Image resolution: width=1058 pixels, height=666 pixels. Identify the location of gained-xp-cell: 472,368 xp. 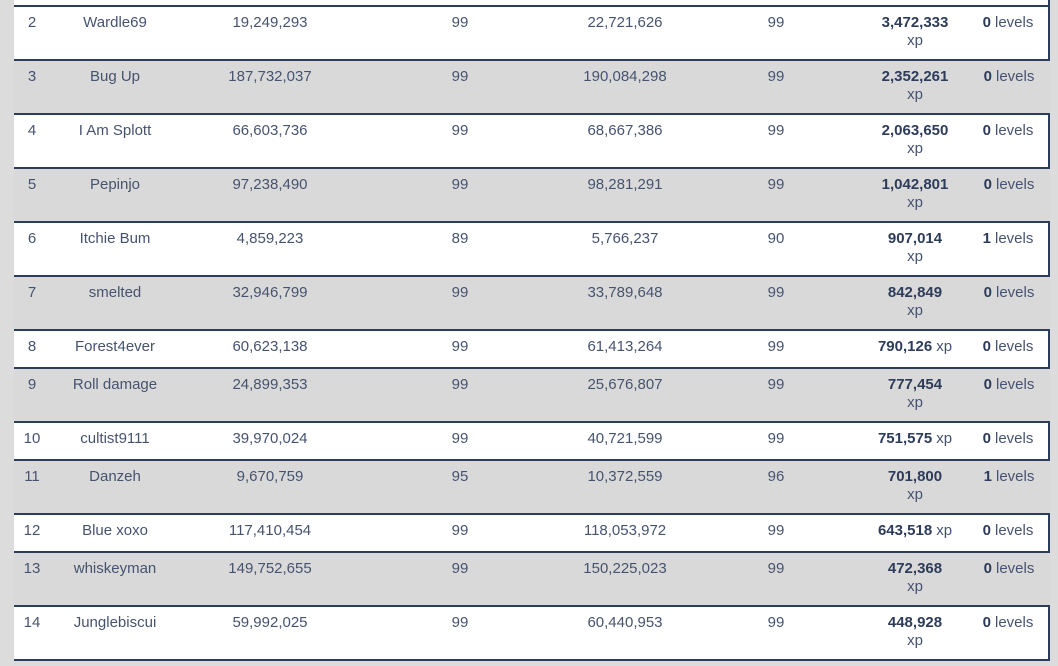
(915, 574).